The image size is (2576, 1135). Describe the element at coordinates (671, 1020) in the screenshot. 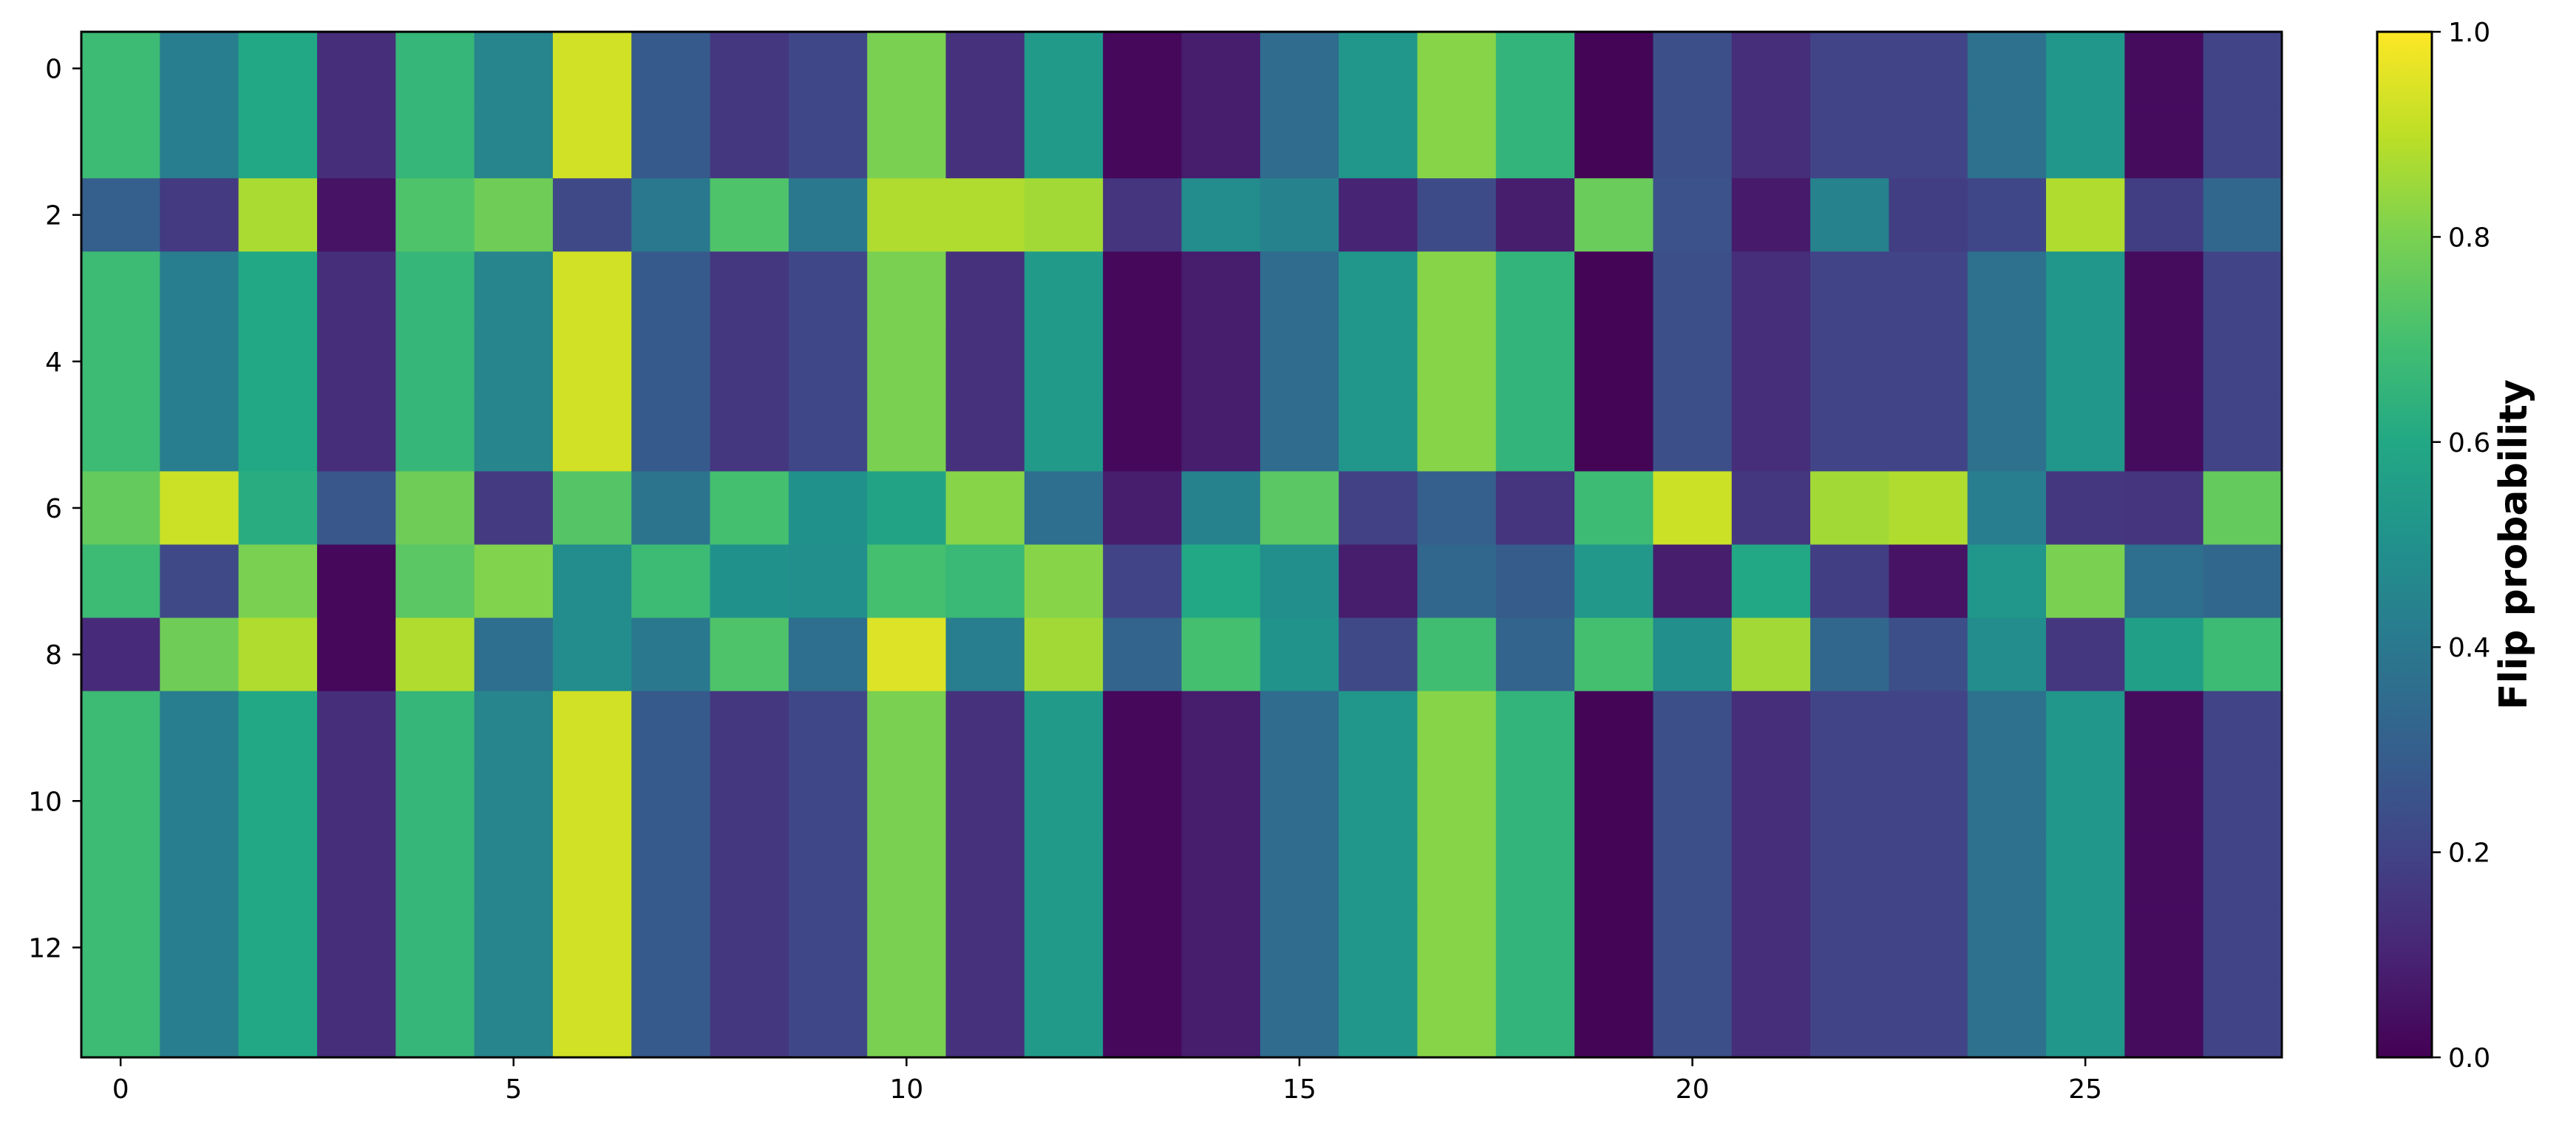

I see `heatmap-cell-r13-c7` at that location.